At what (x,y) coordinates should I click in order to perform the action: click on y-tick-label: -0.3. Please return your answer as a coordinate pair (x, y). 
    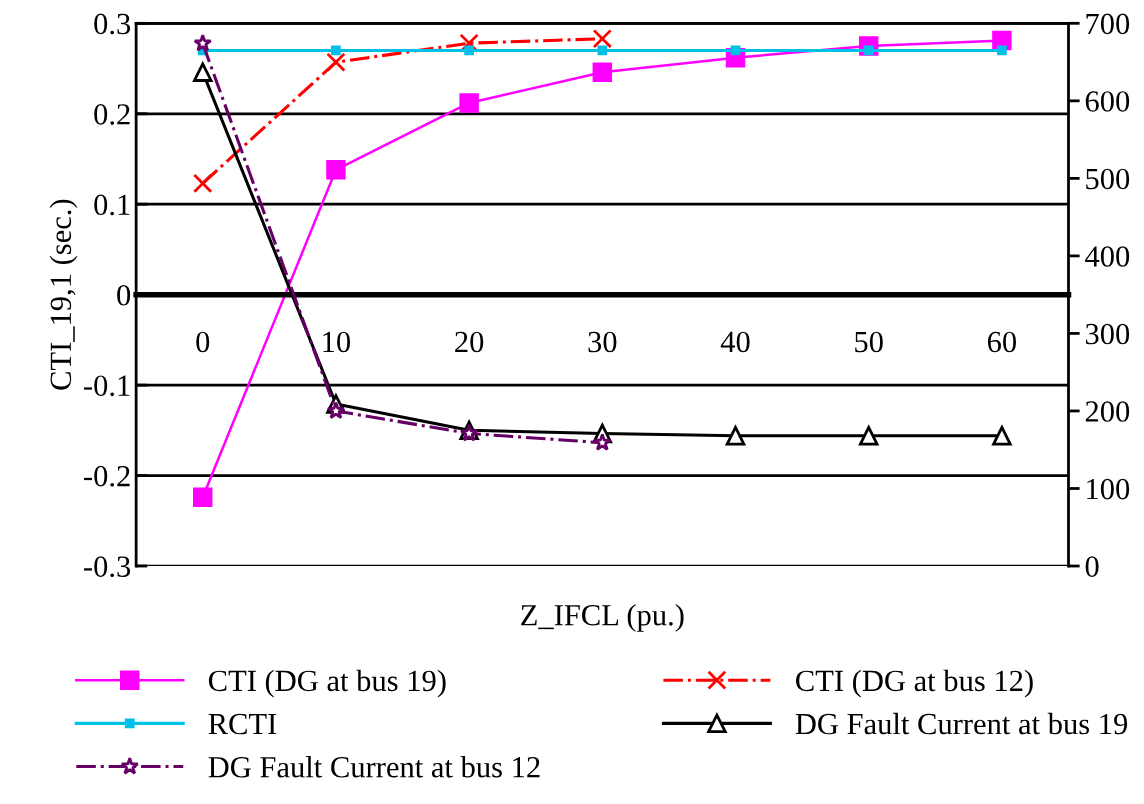
    Looking at the image, I should click on (107, 567).